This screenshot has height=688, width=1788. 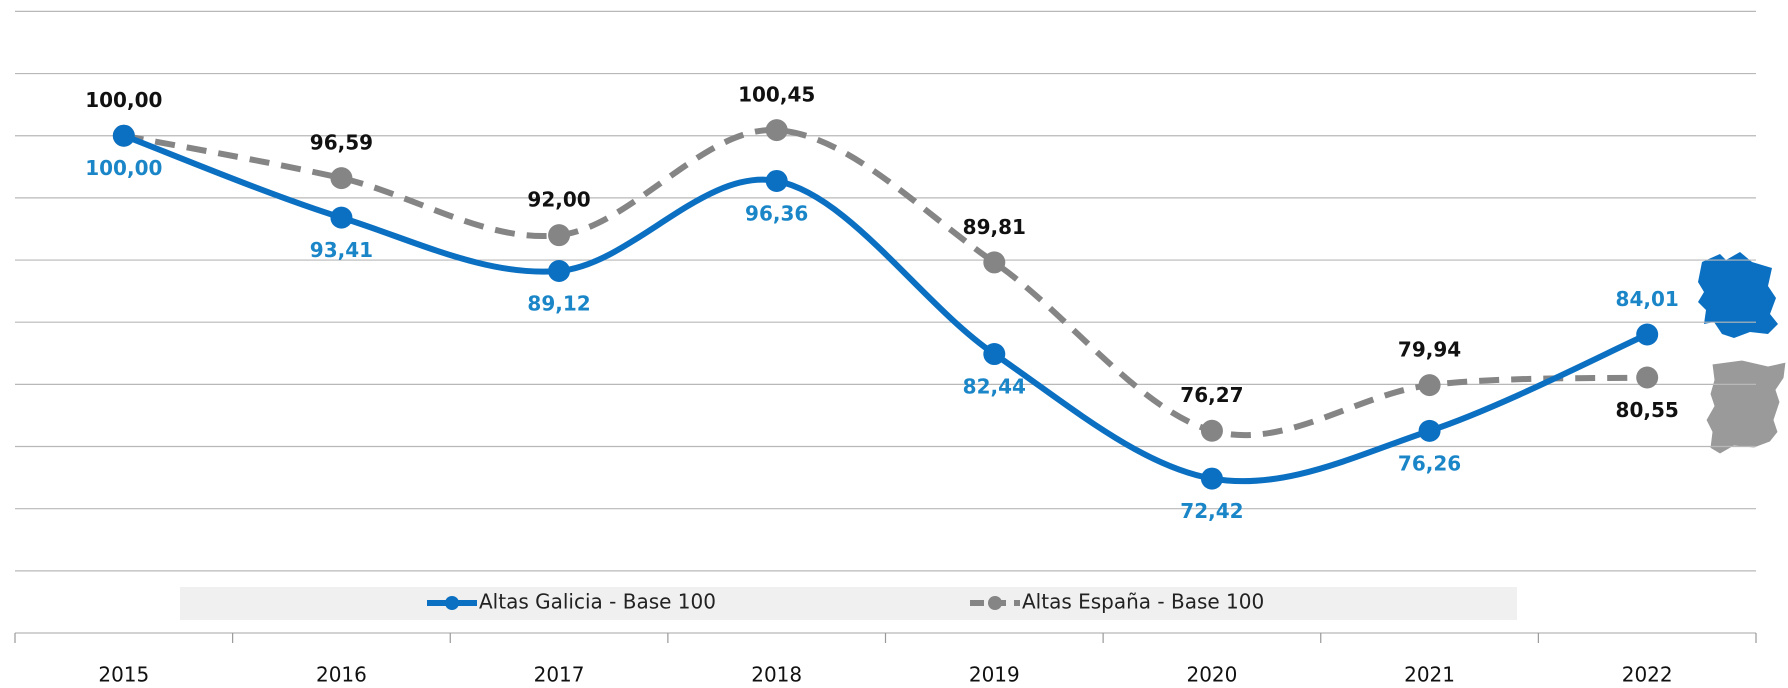 What do you see at coordinates (1738, 295) in the screenshot?
I see `galicia-map-icon` at bounding box center [1738, 295].